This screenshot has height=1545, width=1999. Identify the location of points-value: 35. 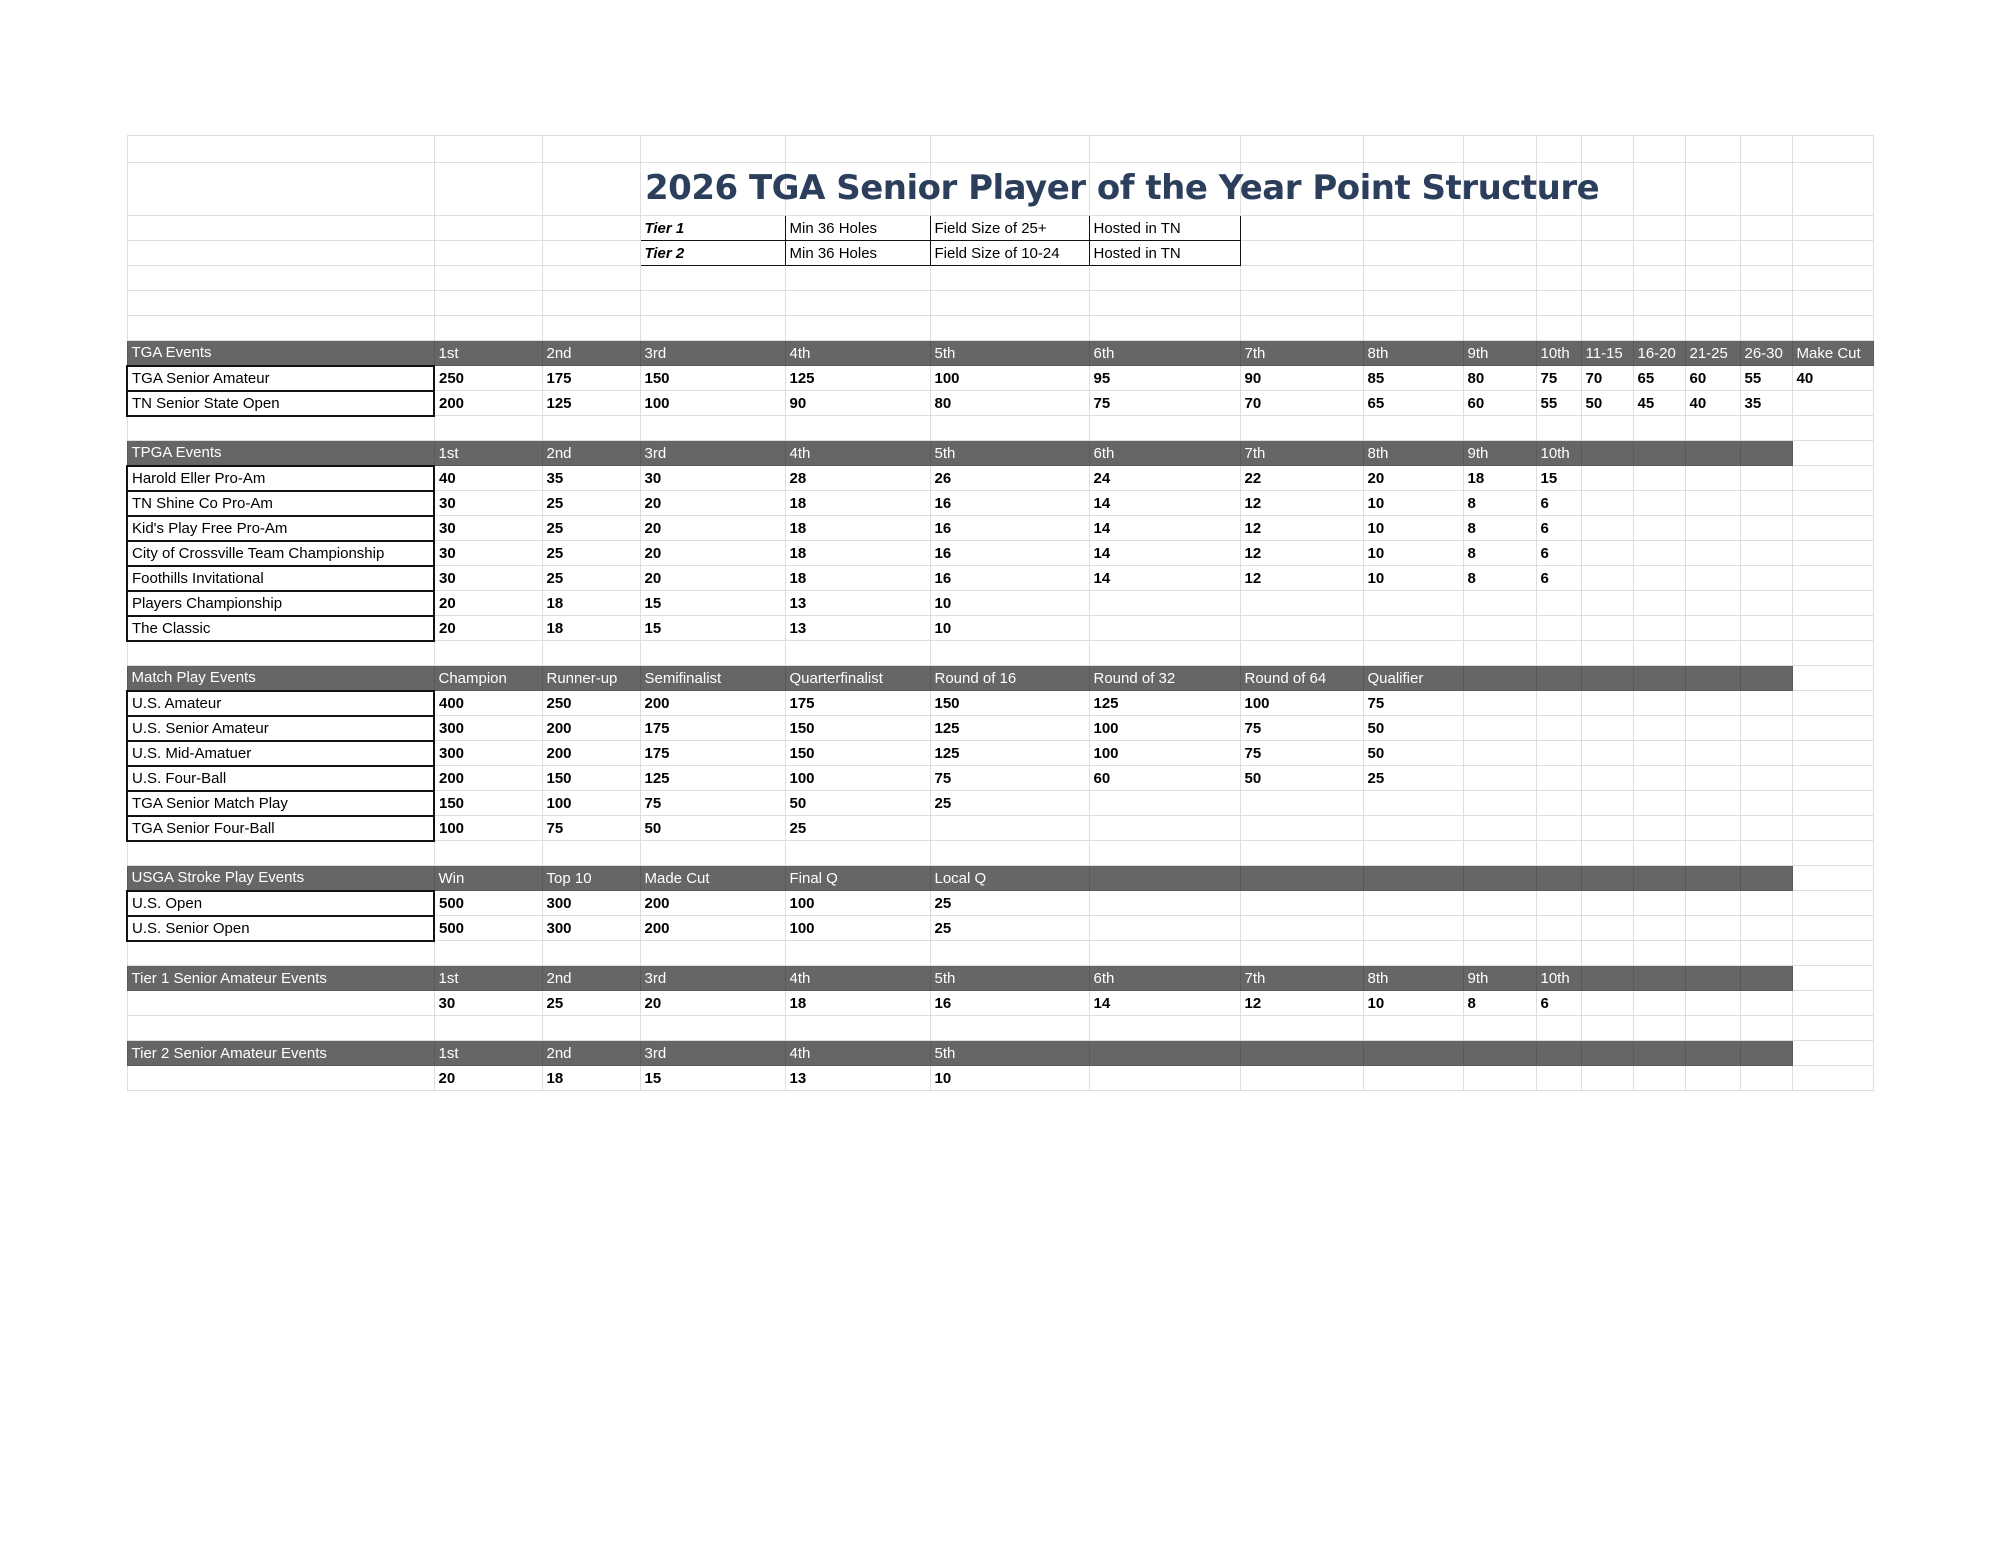
(1766, 403).